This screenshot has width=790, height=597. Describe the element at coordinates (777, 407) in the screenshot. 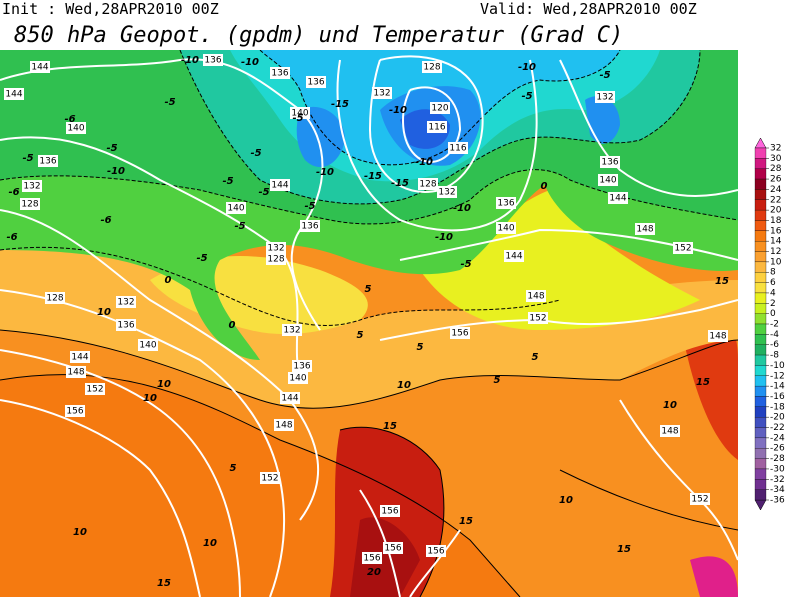

I see `colorbar-label: -18` at that location.